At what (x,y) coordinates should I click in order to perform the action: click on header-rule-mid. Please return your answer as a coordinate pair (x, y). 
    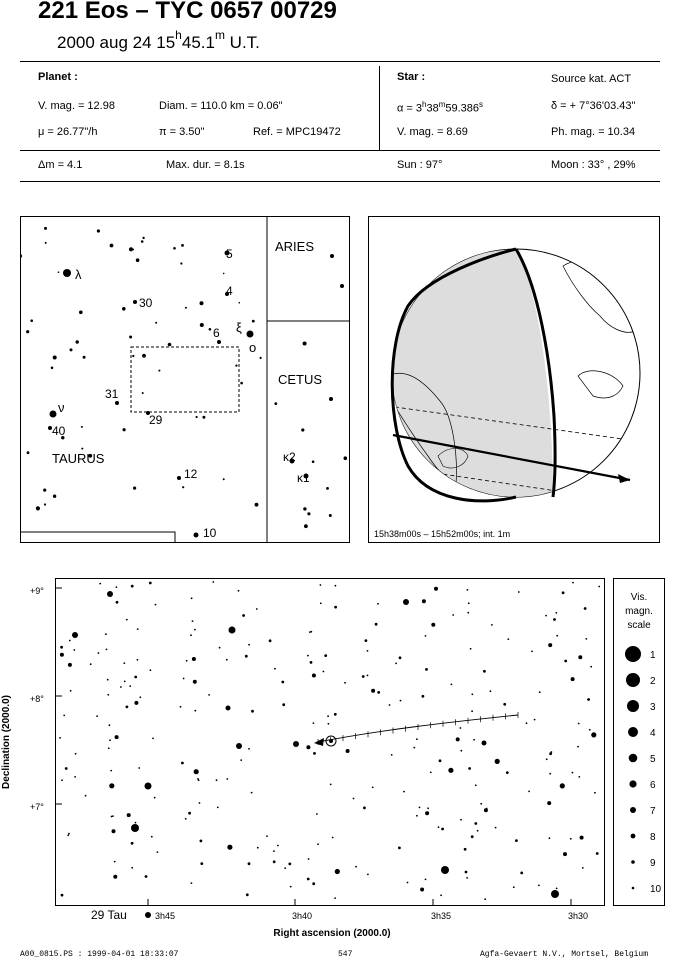
    Looking at the image, I should click on (340, 150).